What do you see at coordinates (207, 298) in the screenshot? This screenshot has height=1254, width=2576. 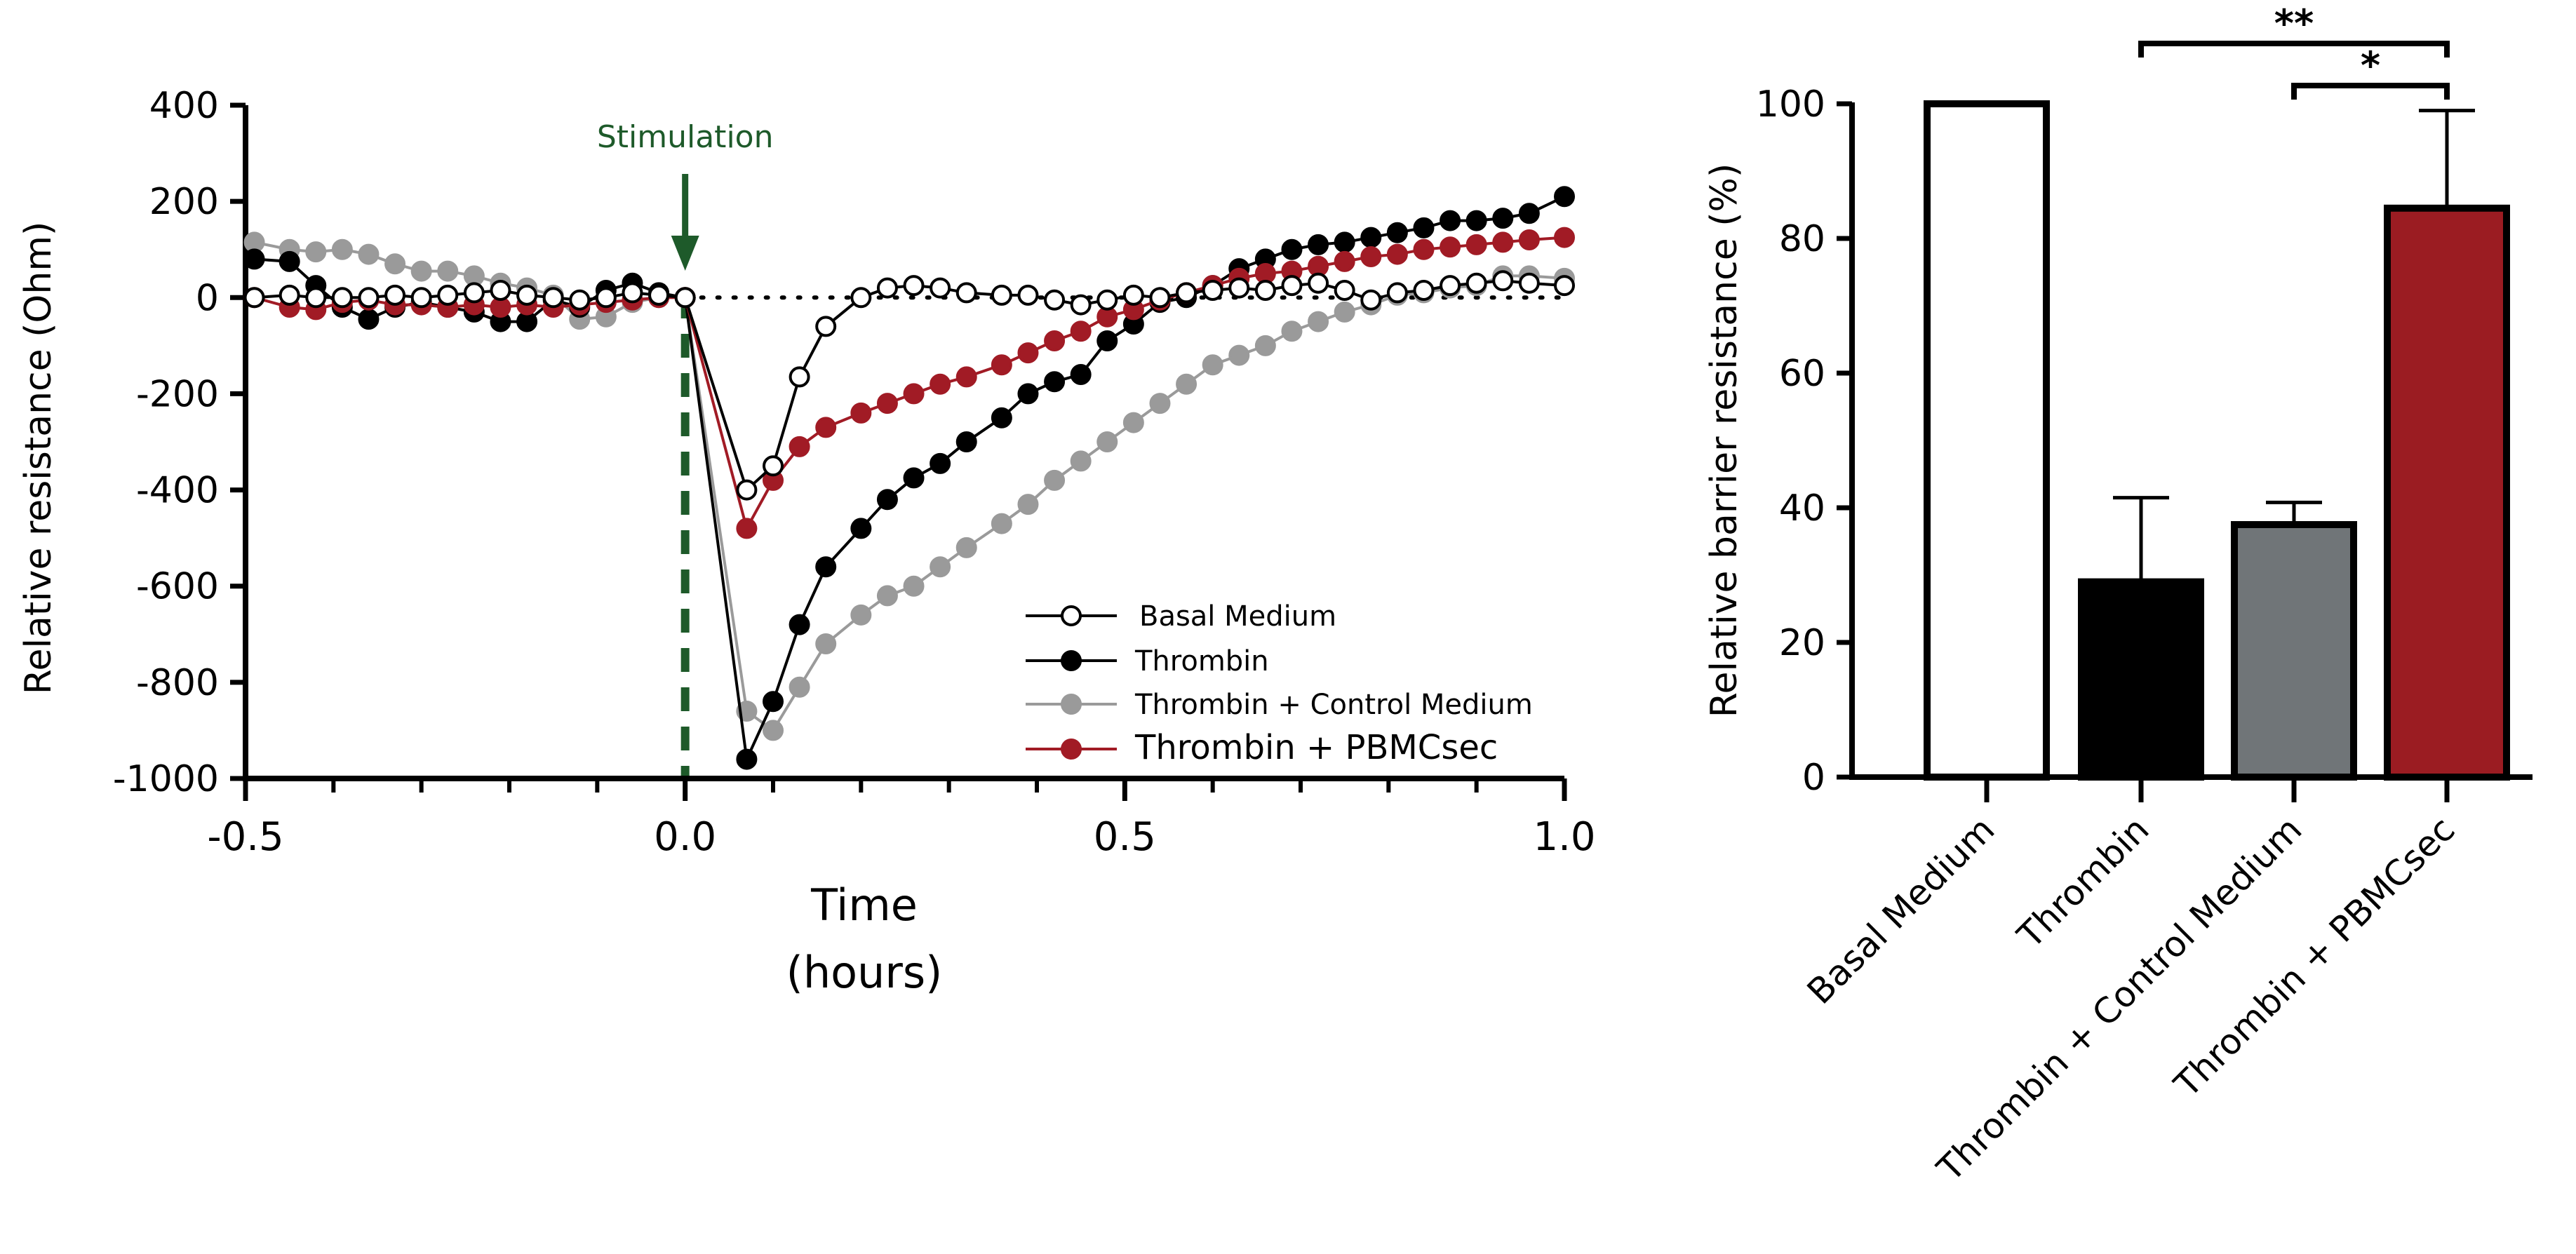 I see `y-tick-label: 0` at bounding box center [207, 298].